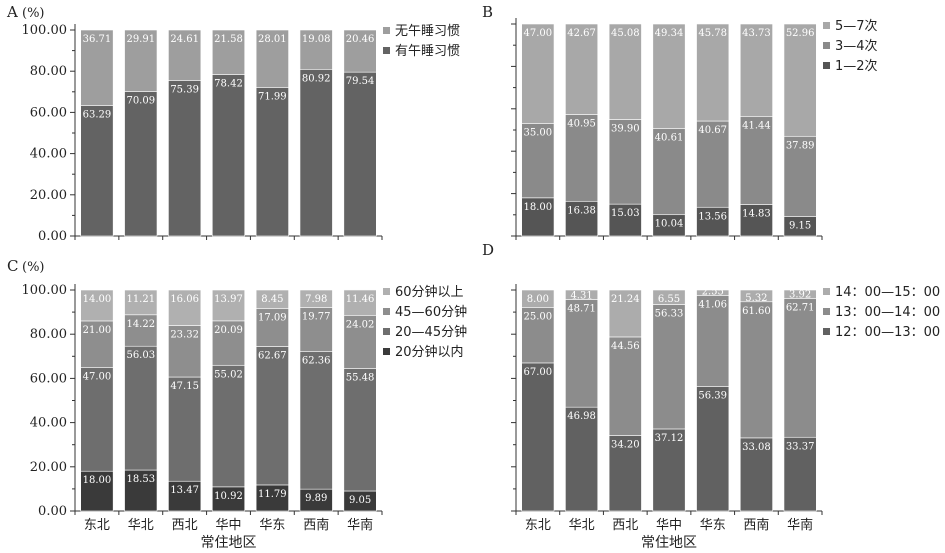  What do you see at coordinates (625, 299) in the screenshot?
I see `bar-value-label: 21.24` at bounding box center [625, 299].